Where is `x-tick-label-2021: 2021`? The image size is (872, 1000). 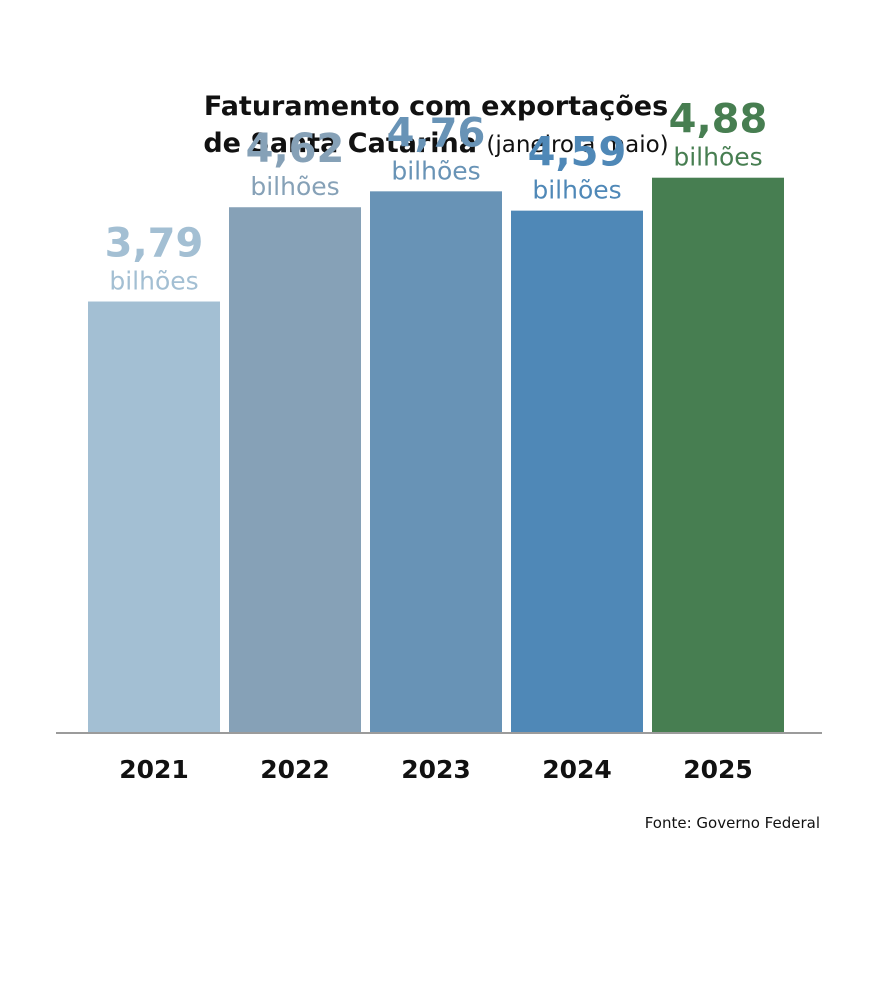
x-tick-label-2021: 2021 is located at coordinates (154, 769).